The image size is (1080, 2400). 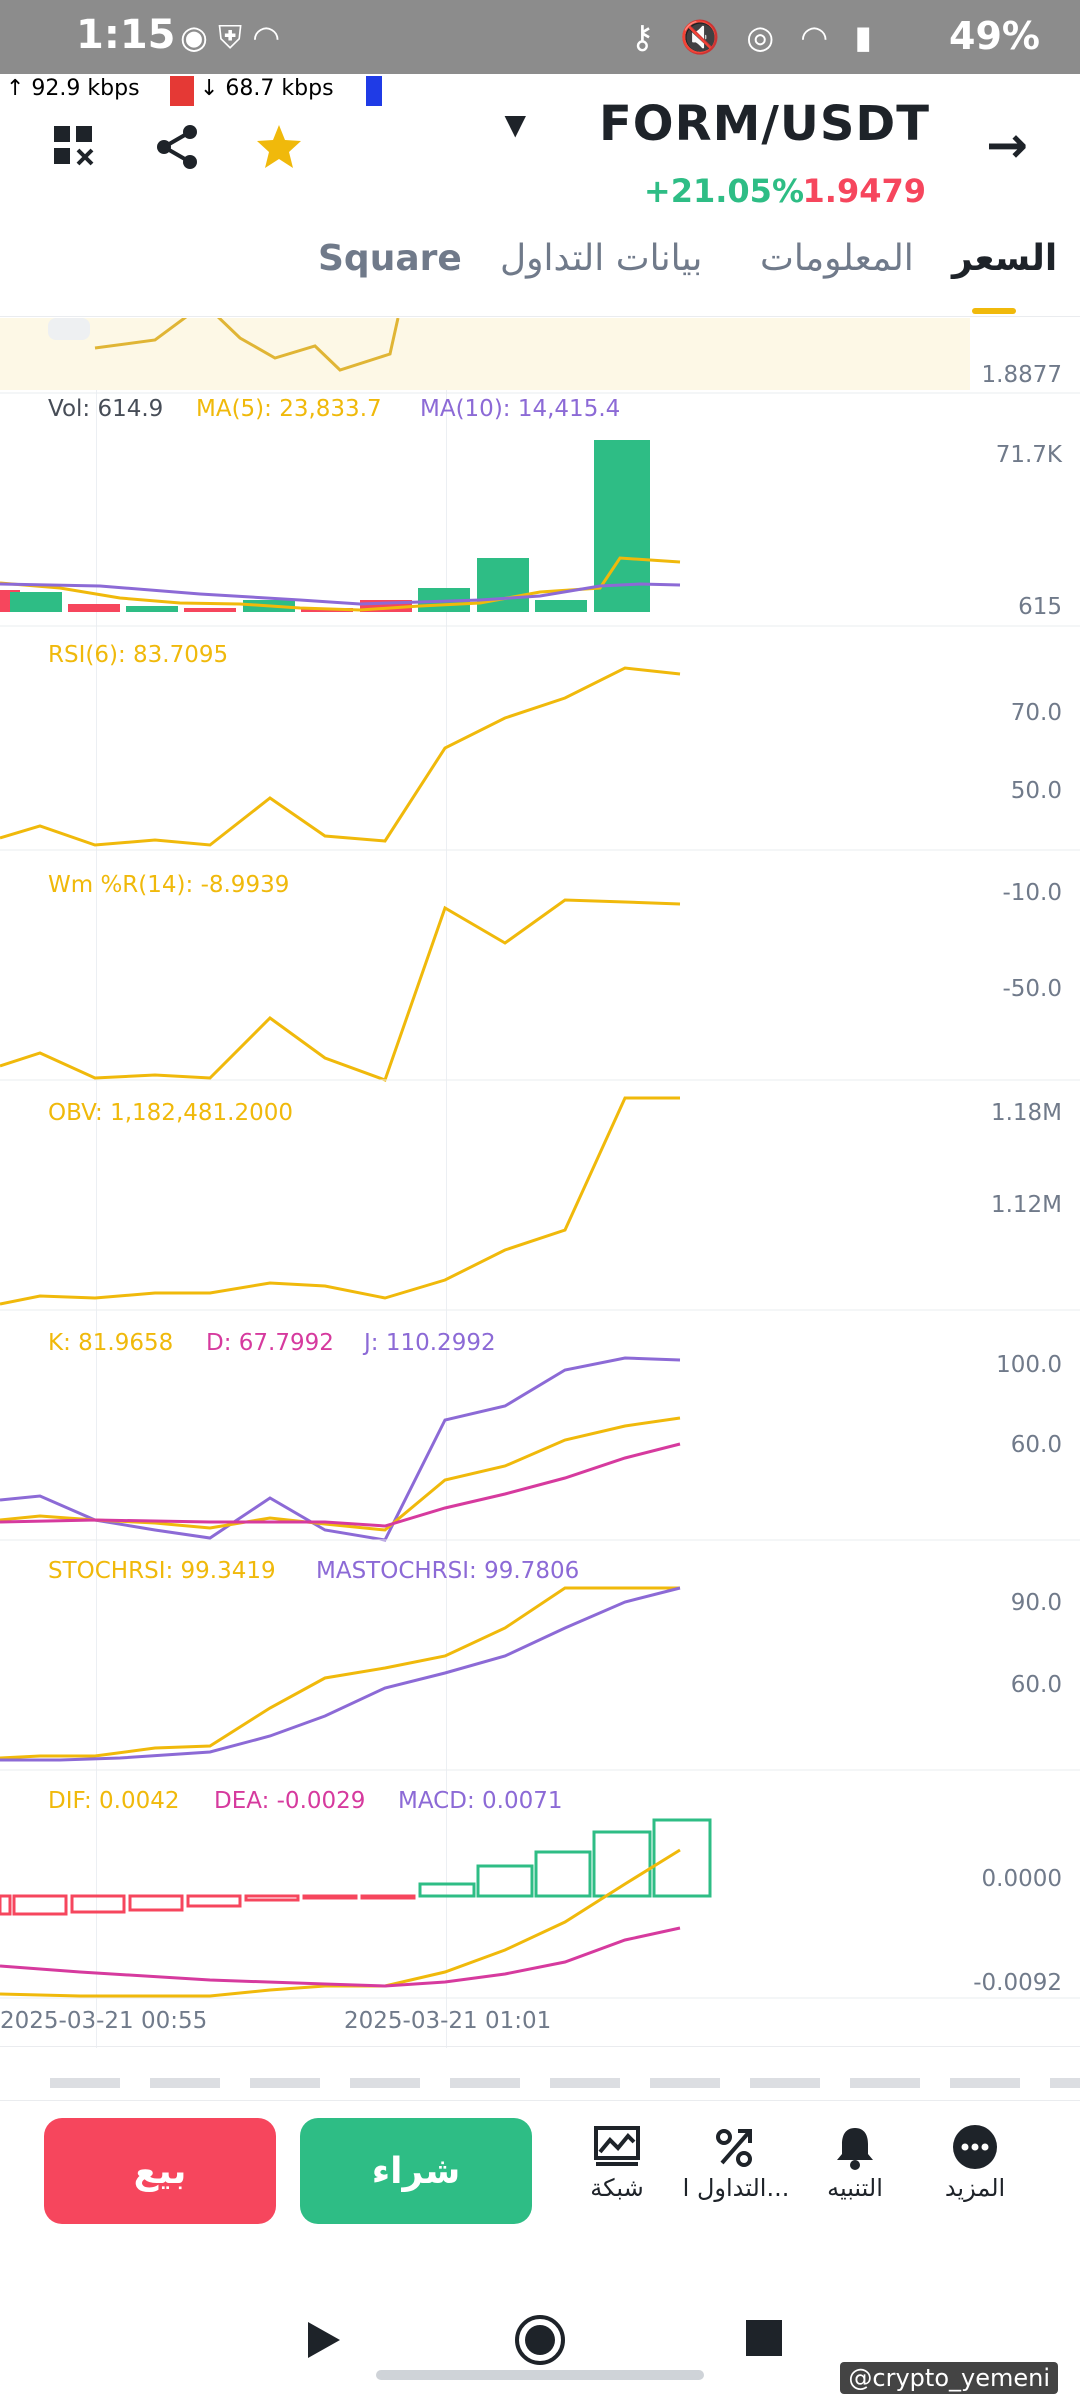 What do you see at coordinates (601, 258) in the screenshot?
I see `tab-trading-data: بيانات التداول` at bounding box center [601, 258].